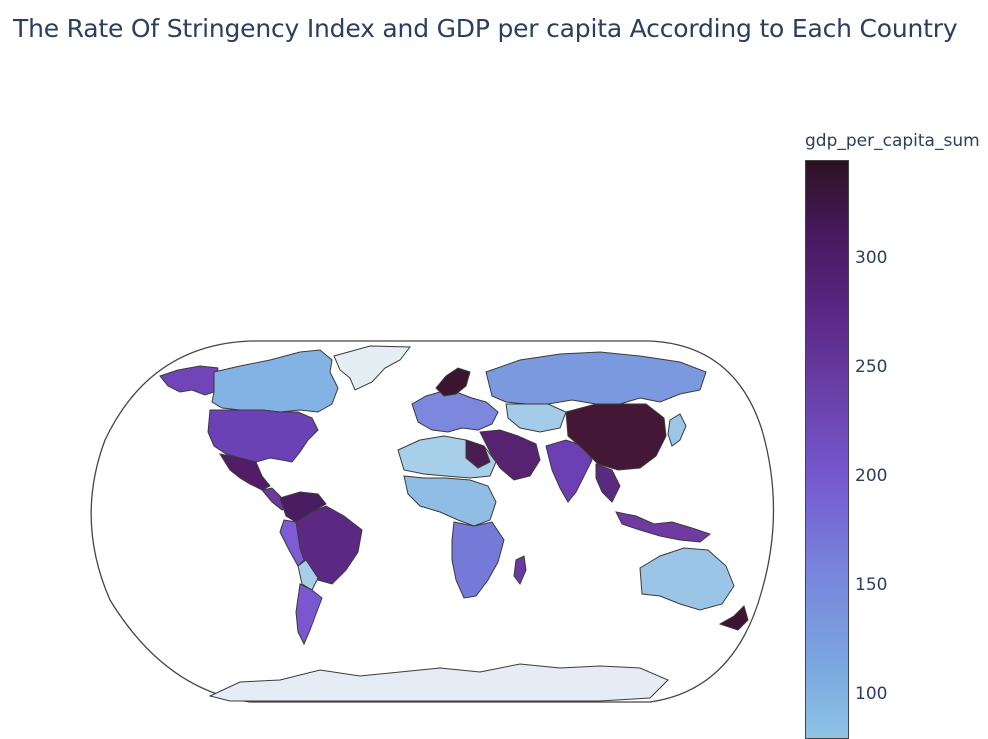  What do you see at coordinates (520, 570) in the screenshot?
I see `madagascar` at bounding box center [520, 570].